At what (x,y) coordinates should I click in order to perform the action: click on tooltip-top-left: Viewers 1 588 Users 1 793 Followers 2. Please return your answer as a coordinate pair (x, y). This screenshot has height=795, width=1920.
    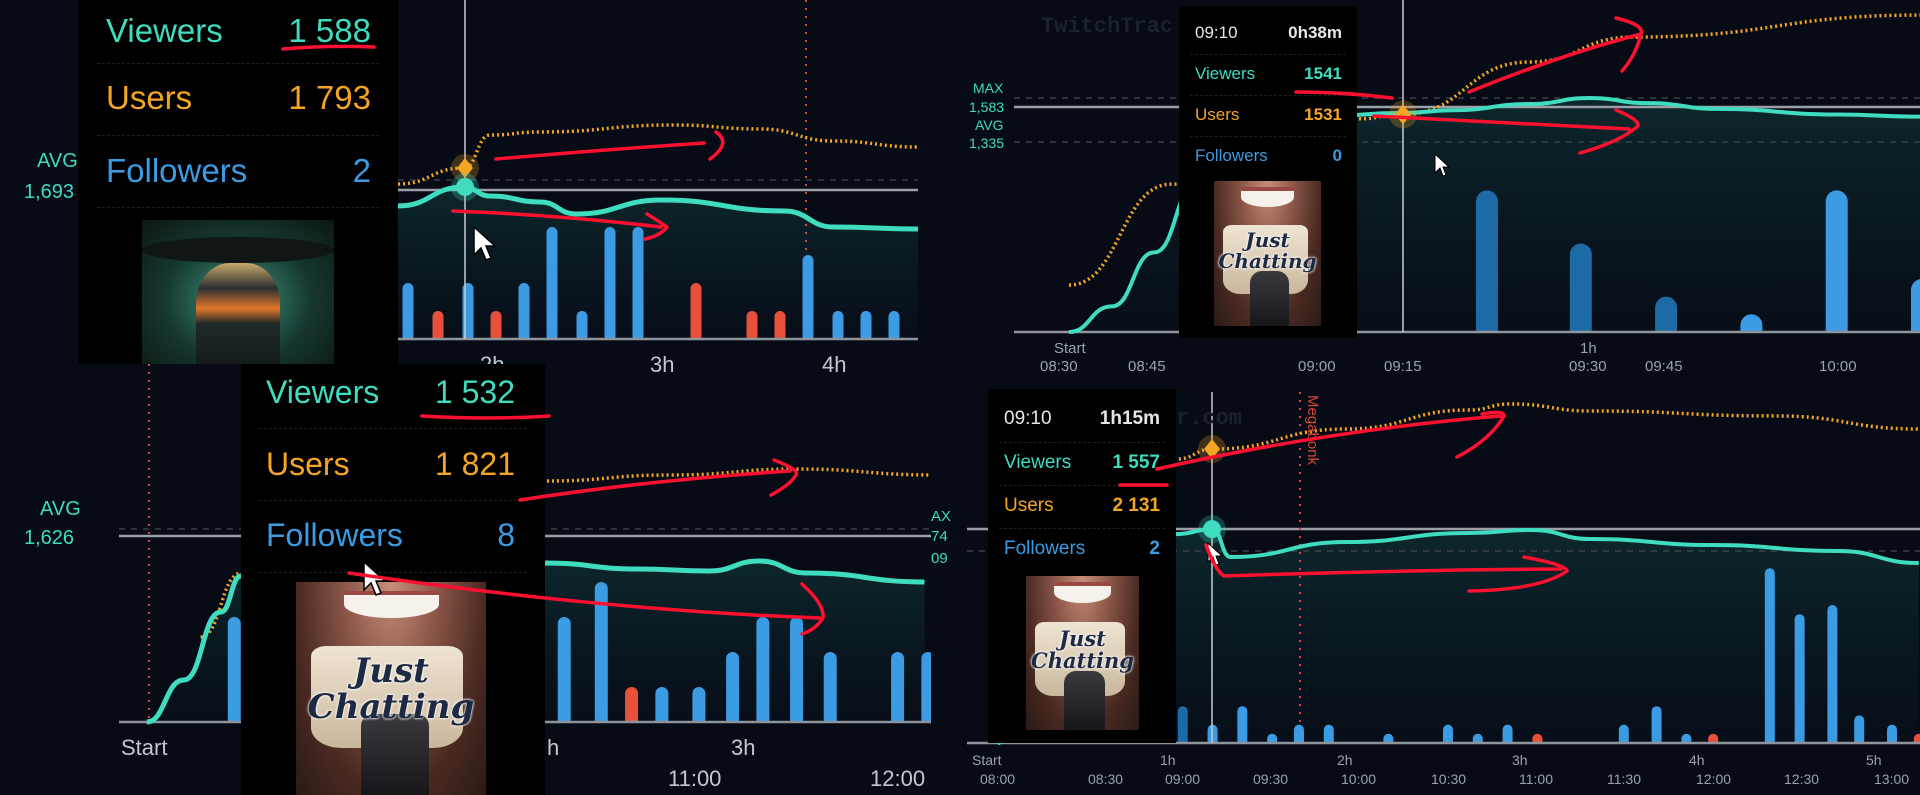
    Looking at the image, I should click on (238, 182).